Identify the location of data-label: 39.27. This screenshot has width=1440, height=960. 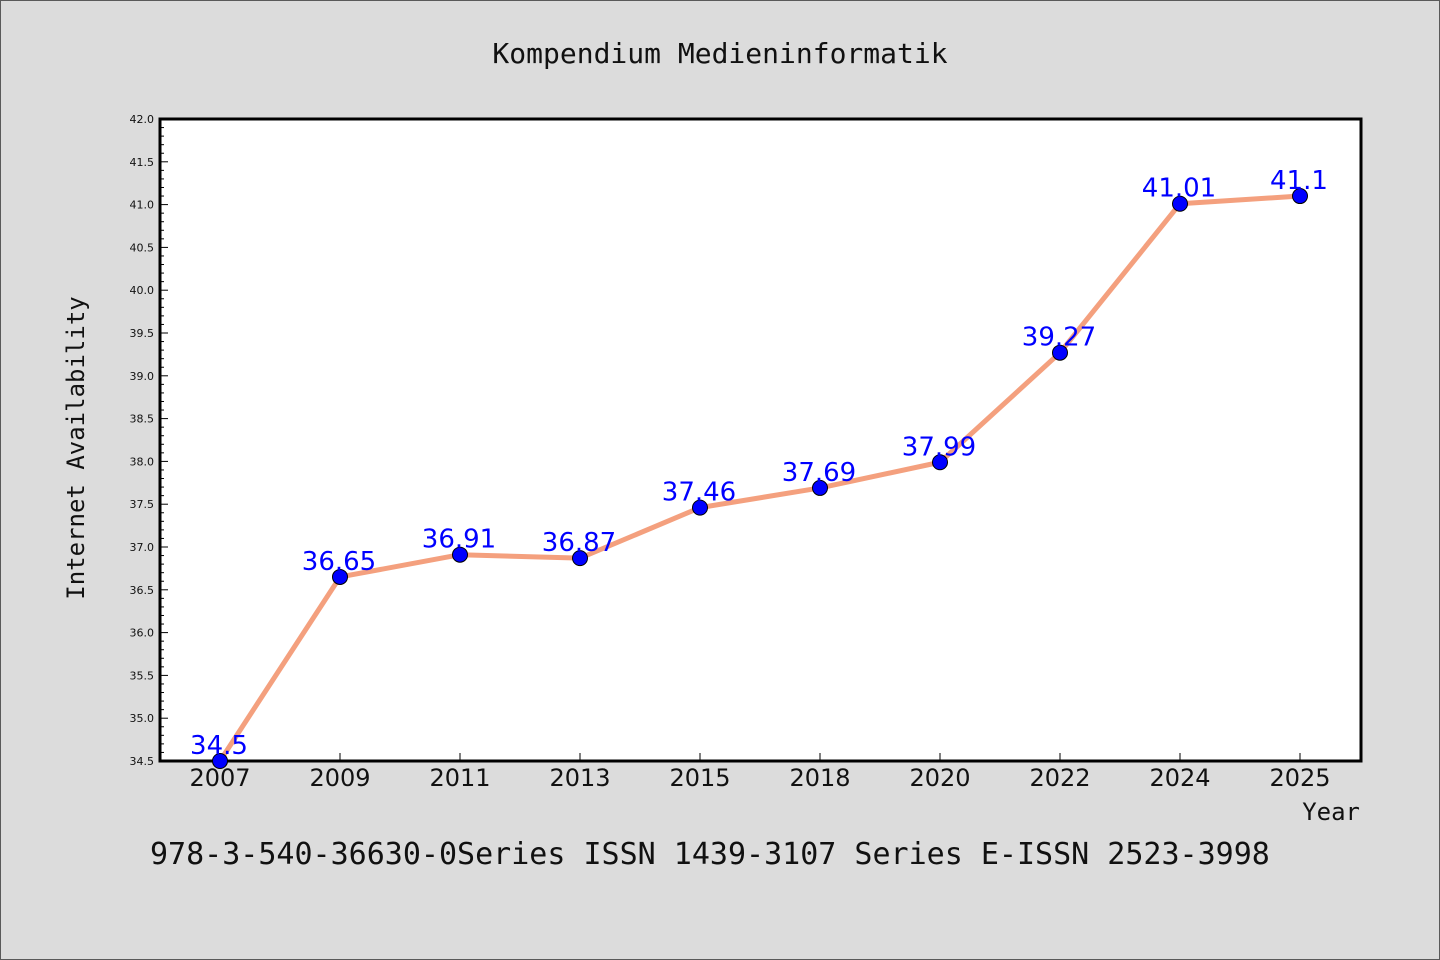
(1059, 338).